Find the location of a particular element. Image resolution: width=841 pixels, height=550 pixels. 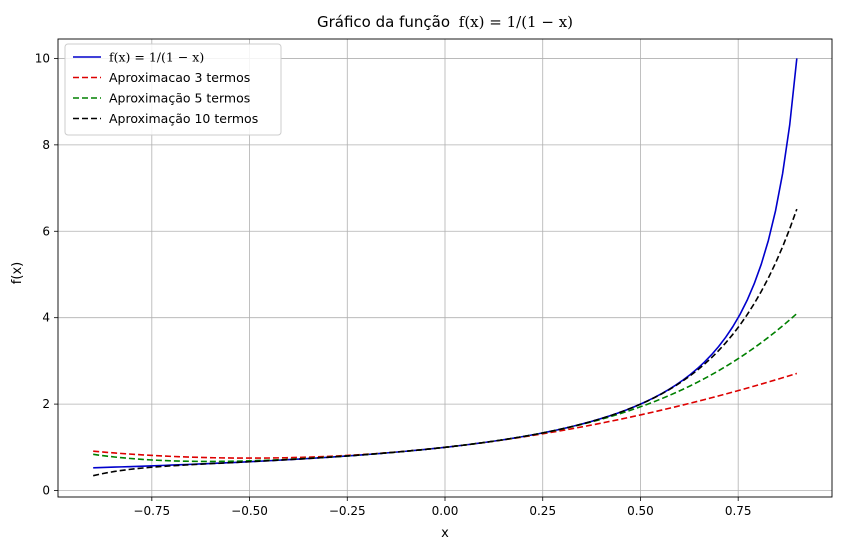

chart-title-prefix: Gráfico da função is located at coordinates (383, 22).